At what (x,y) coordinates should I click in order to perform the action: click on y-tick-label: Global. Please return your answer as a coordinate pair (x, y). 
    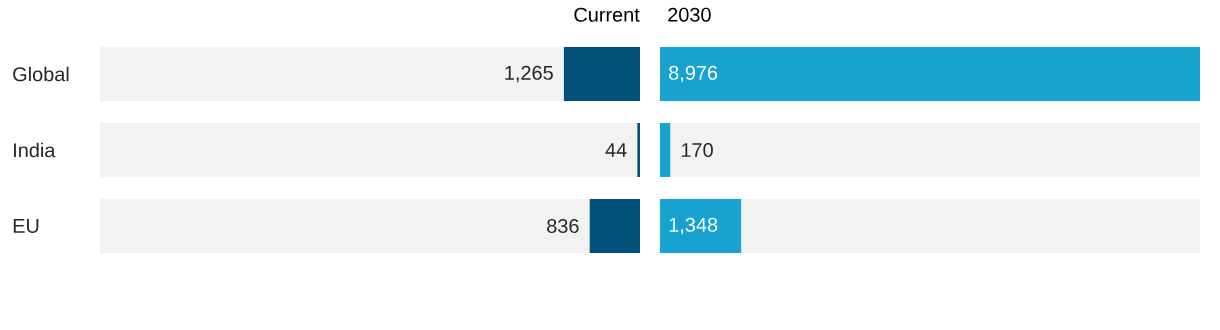
    Looking at the image, I should click on (41, 74).